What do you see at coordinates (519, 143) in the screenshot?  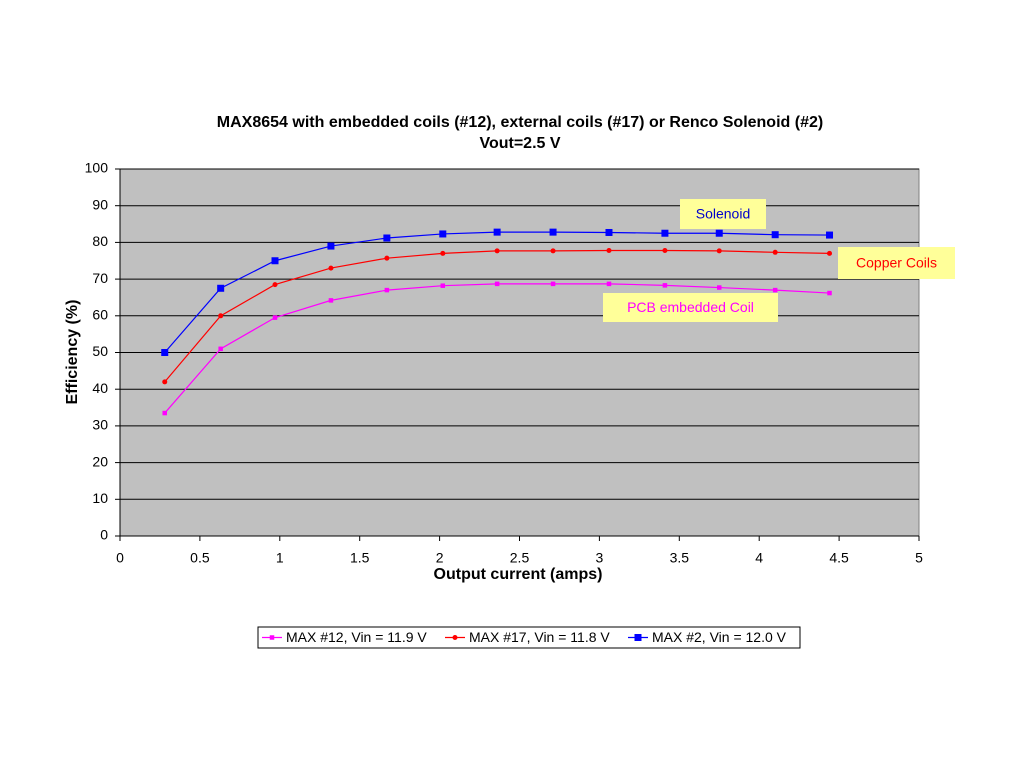 I see `chart-subtitle: Vout=2.5 V` at bounding box center [519, 143].